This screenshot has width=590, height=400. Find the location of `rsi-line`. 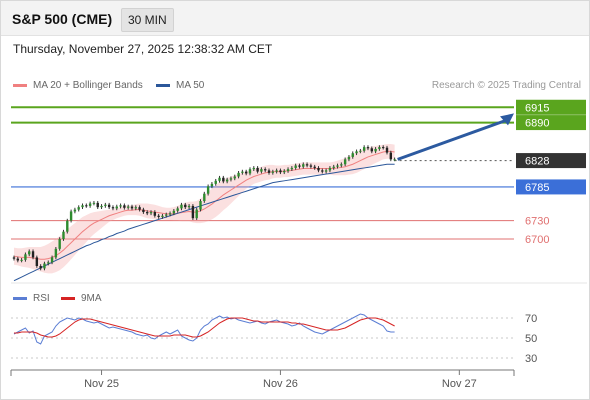

rsi-line is located at coordinates (204, 329).